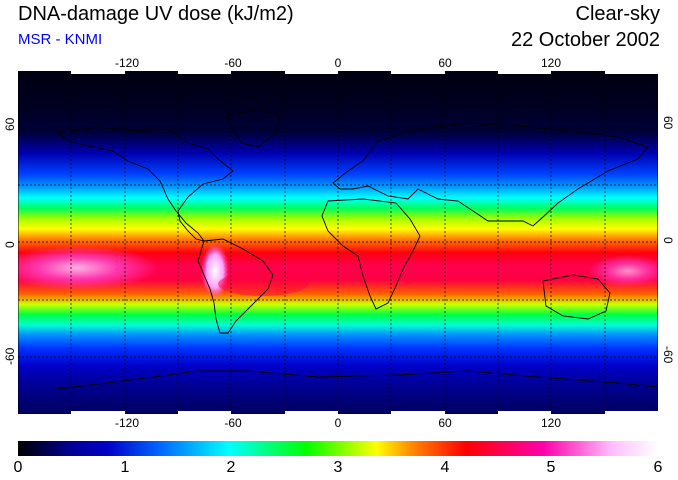 This screenshot has width=678, height=480. I want to click on coastline-south-america, so click(235, 286).